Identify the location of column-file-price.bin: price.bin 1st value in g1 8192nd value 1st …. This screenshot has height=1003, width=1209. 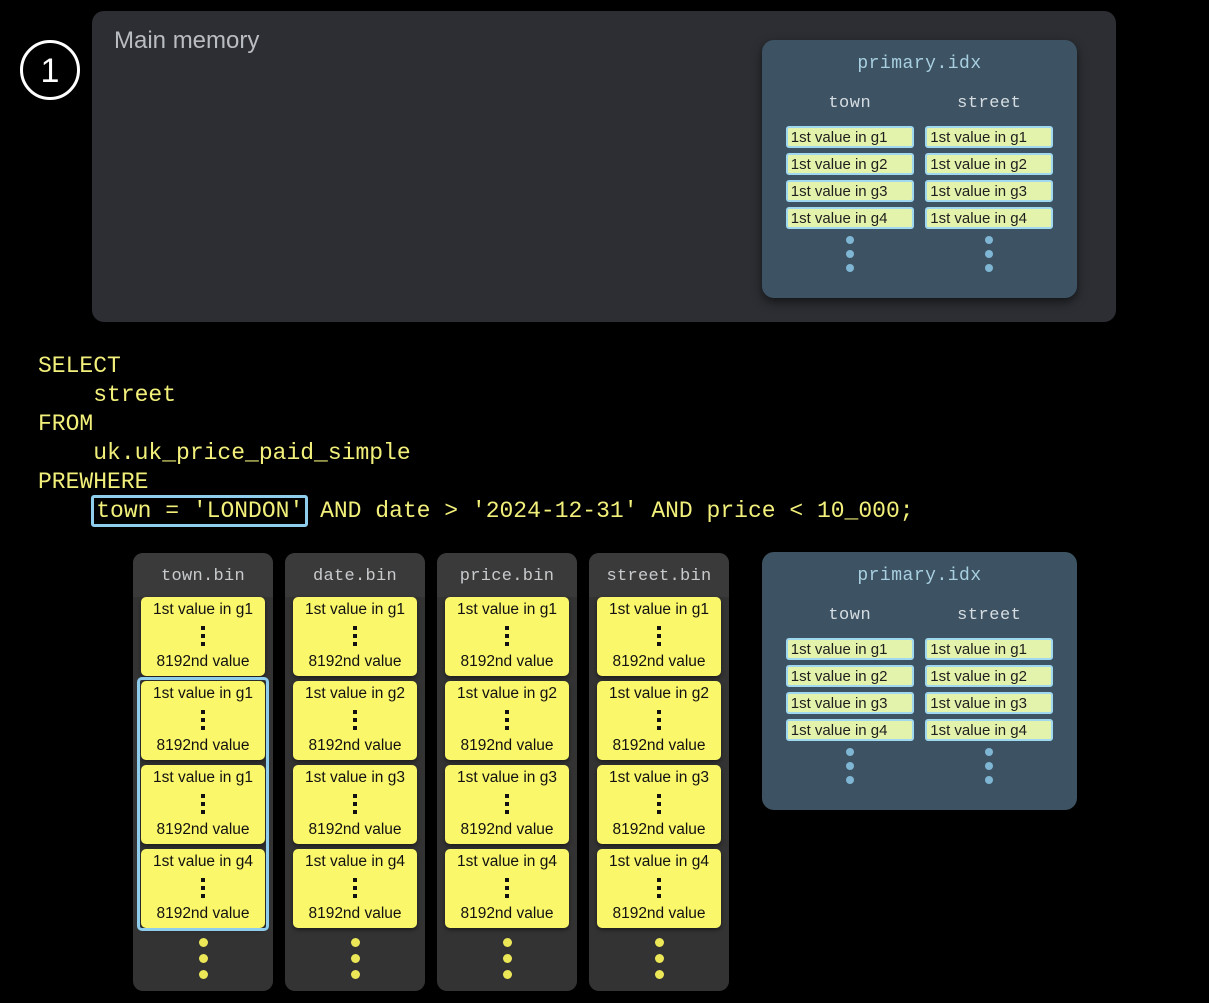
(507, 772).